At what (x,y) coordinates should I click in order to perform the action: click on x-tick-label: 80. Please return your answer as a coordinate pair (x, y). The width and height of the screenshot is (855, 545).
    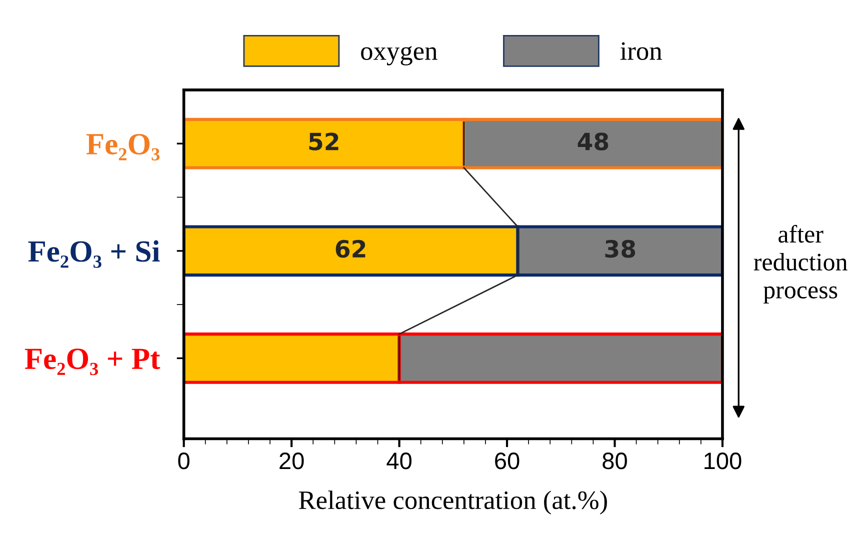
    Looking at the image, I should click on (614, 461).